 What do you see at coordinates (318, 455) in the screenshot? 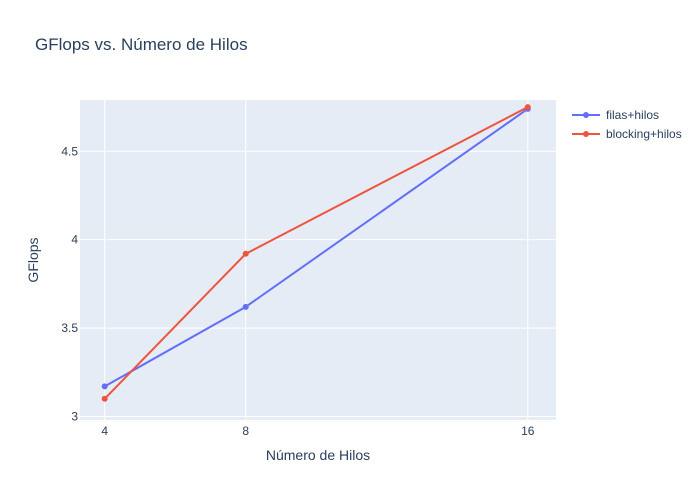
I see `x-axis-title: Número de Hilos` at bounding box center [318, 455].